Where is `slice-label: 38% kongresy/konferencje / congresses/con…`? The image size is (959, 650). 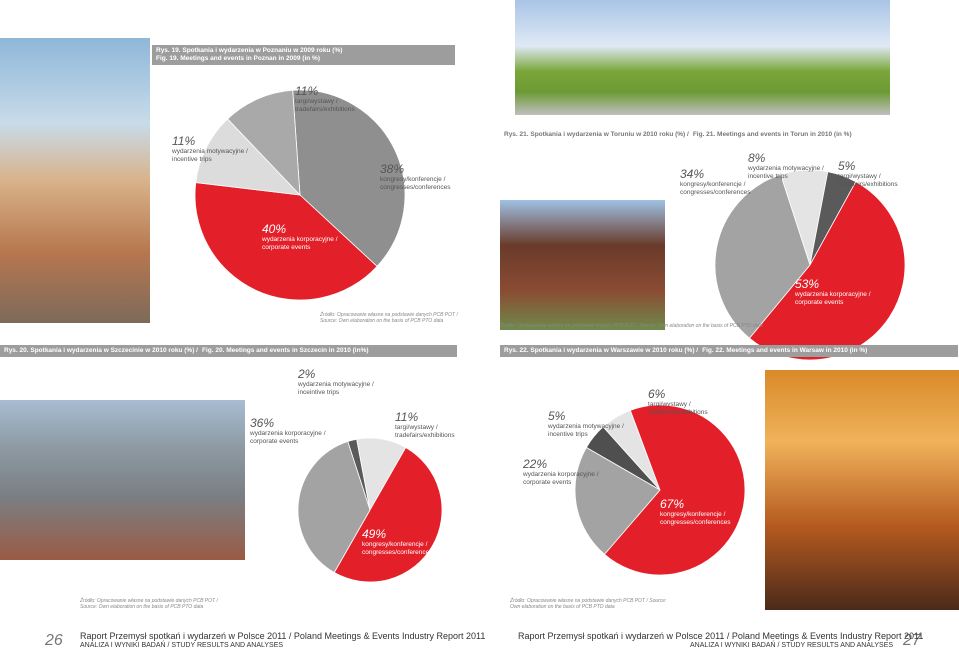 slice-label: 38% kongresy/konferencje / congresses/con… is located at coordinates (415, 177).